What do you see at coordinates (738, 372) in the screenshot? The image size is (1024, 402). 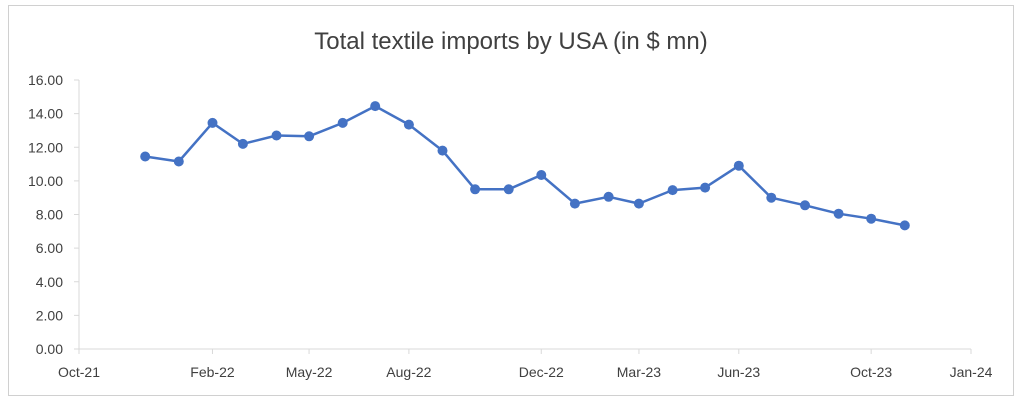 I see `x-tick-label: Jun-23` at bounding box center [738, 372].